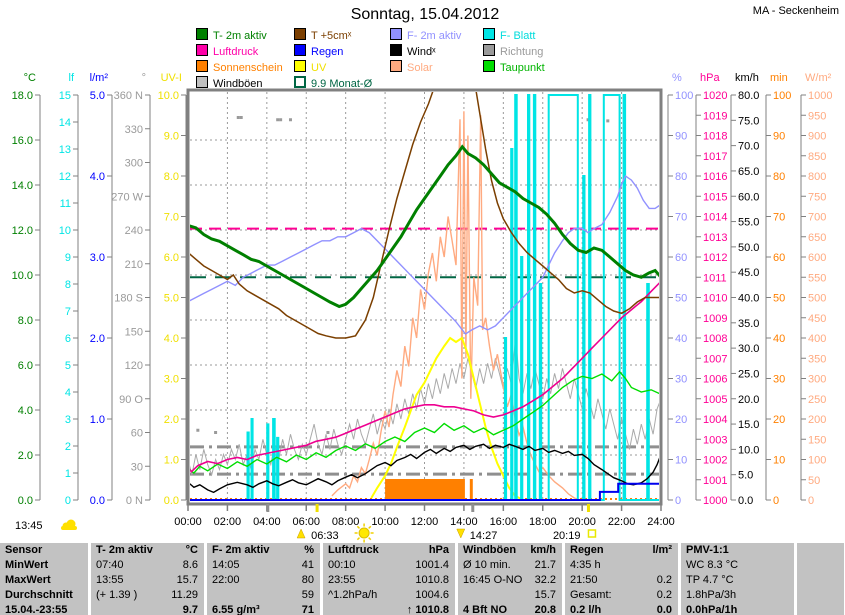 The image size is (845, 615). What do you see at coordinates (389, 580) in the screenshot?
I see `table-cell: 23:55 1010.8` at bounding box center [389, 580].